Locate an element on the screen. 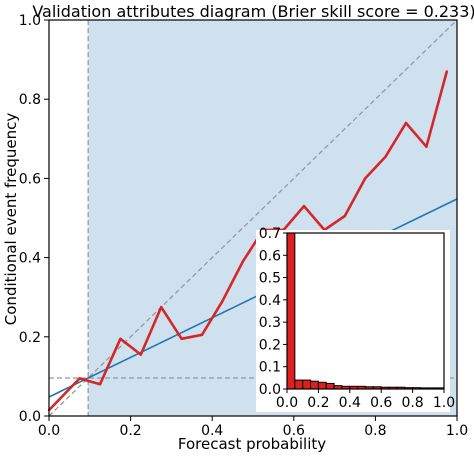  x-tick-label: 1.0 is located at coordinates (457, 431).